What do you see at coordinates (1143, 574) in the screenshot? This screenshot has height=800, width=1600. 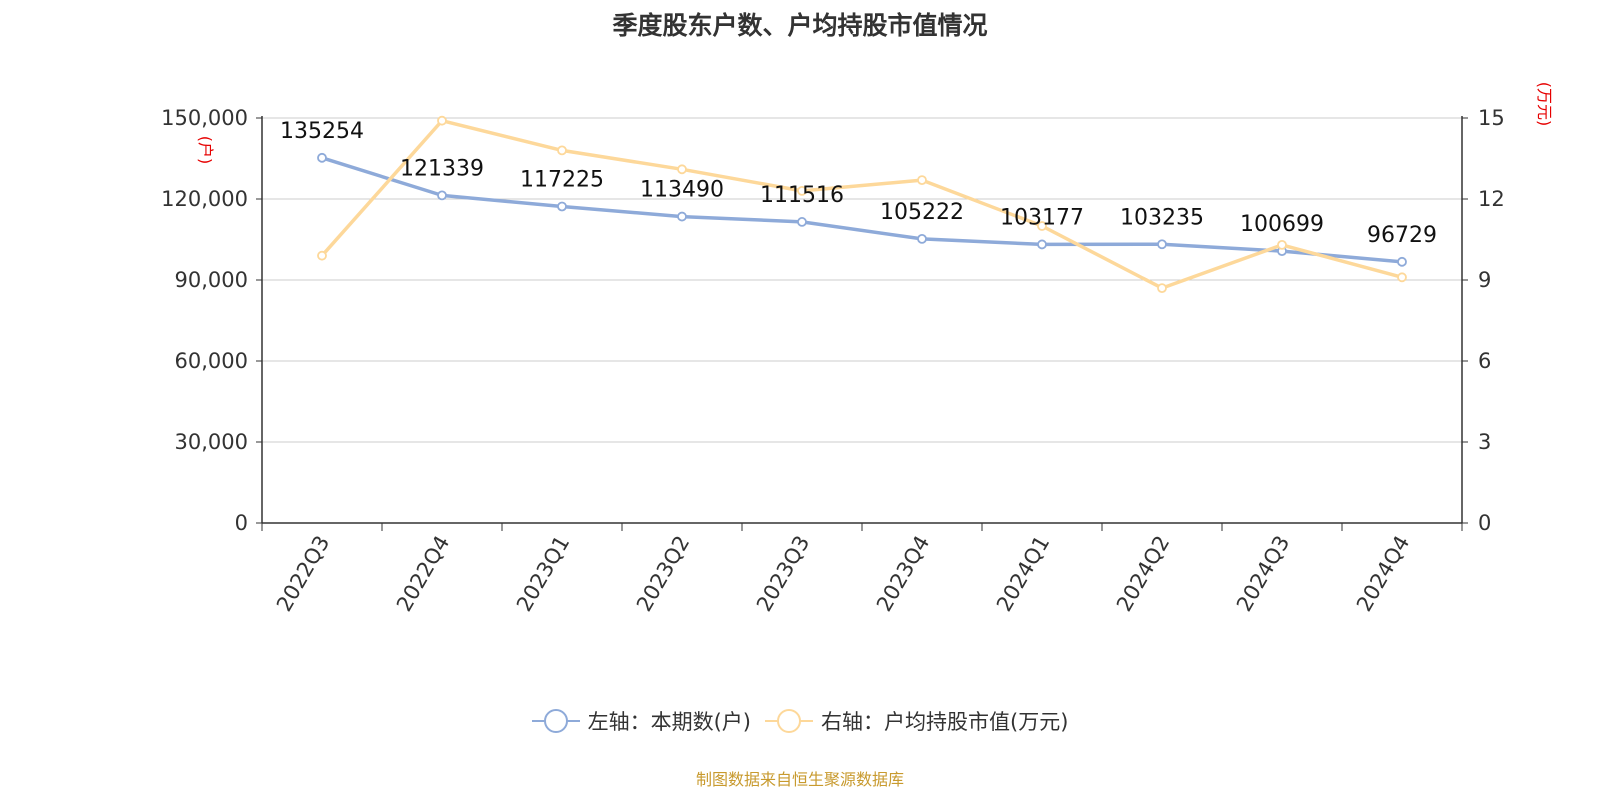 I see `x-axis-category-label: 2024Q2` at bounding box center [1143, 574].